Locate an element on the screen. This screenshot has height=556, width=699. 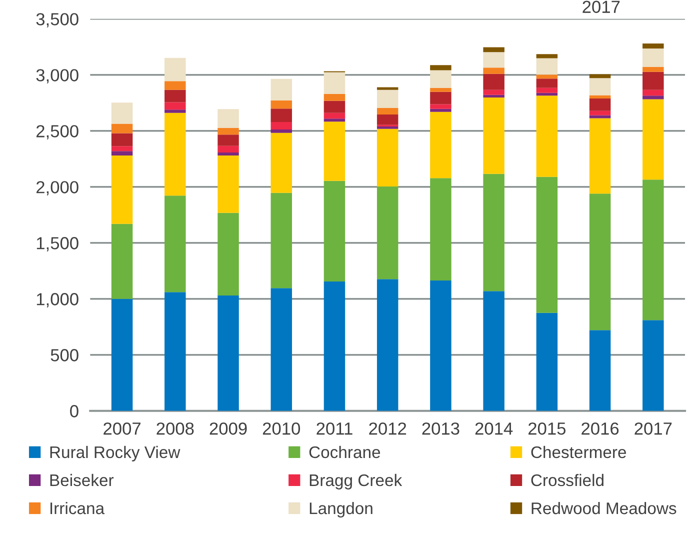
text: 2017 is located at coordinates (601, 6).